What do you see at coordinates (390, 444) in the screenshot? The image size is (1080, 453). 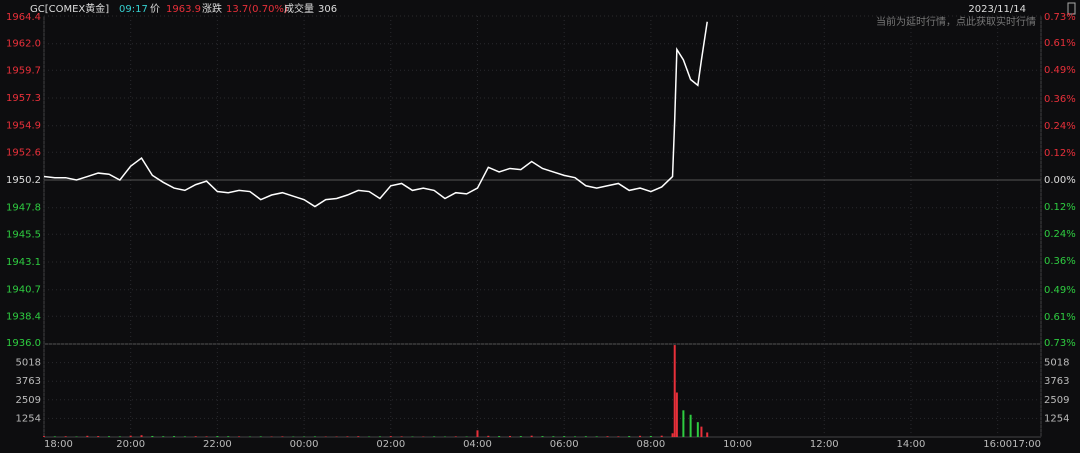 I see `x-tick-label: 02:00` at bounding box center [390, 444].